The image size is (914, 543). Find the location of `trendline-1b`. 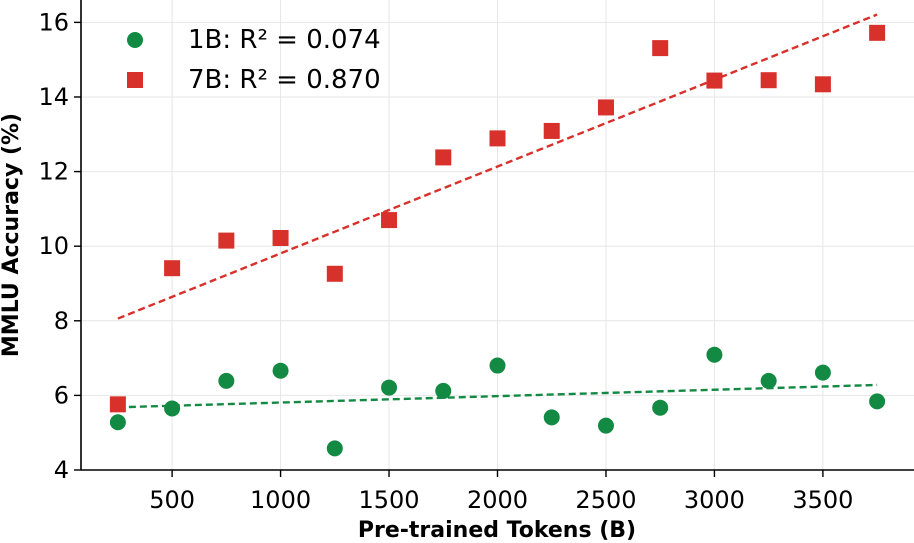

trendline-1b is located at coordinates (497, 396).